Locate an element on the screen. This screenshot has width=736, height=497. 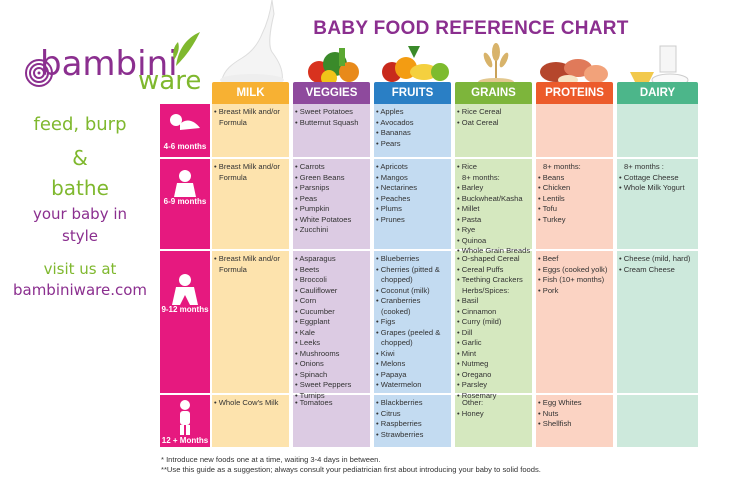
list-item: Formula is located at coordinates (233, 269).